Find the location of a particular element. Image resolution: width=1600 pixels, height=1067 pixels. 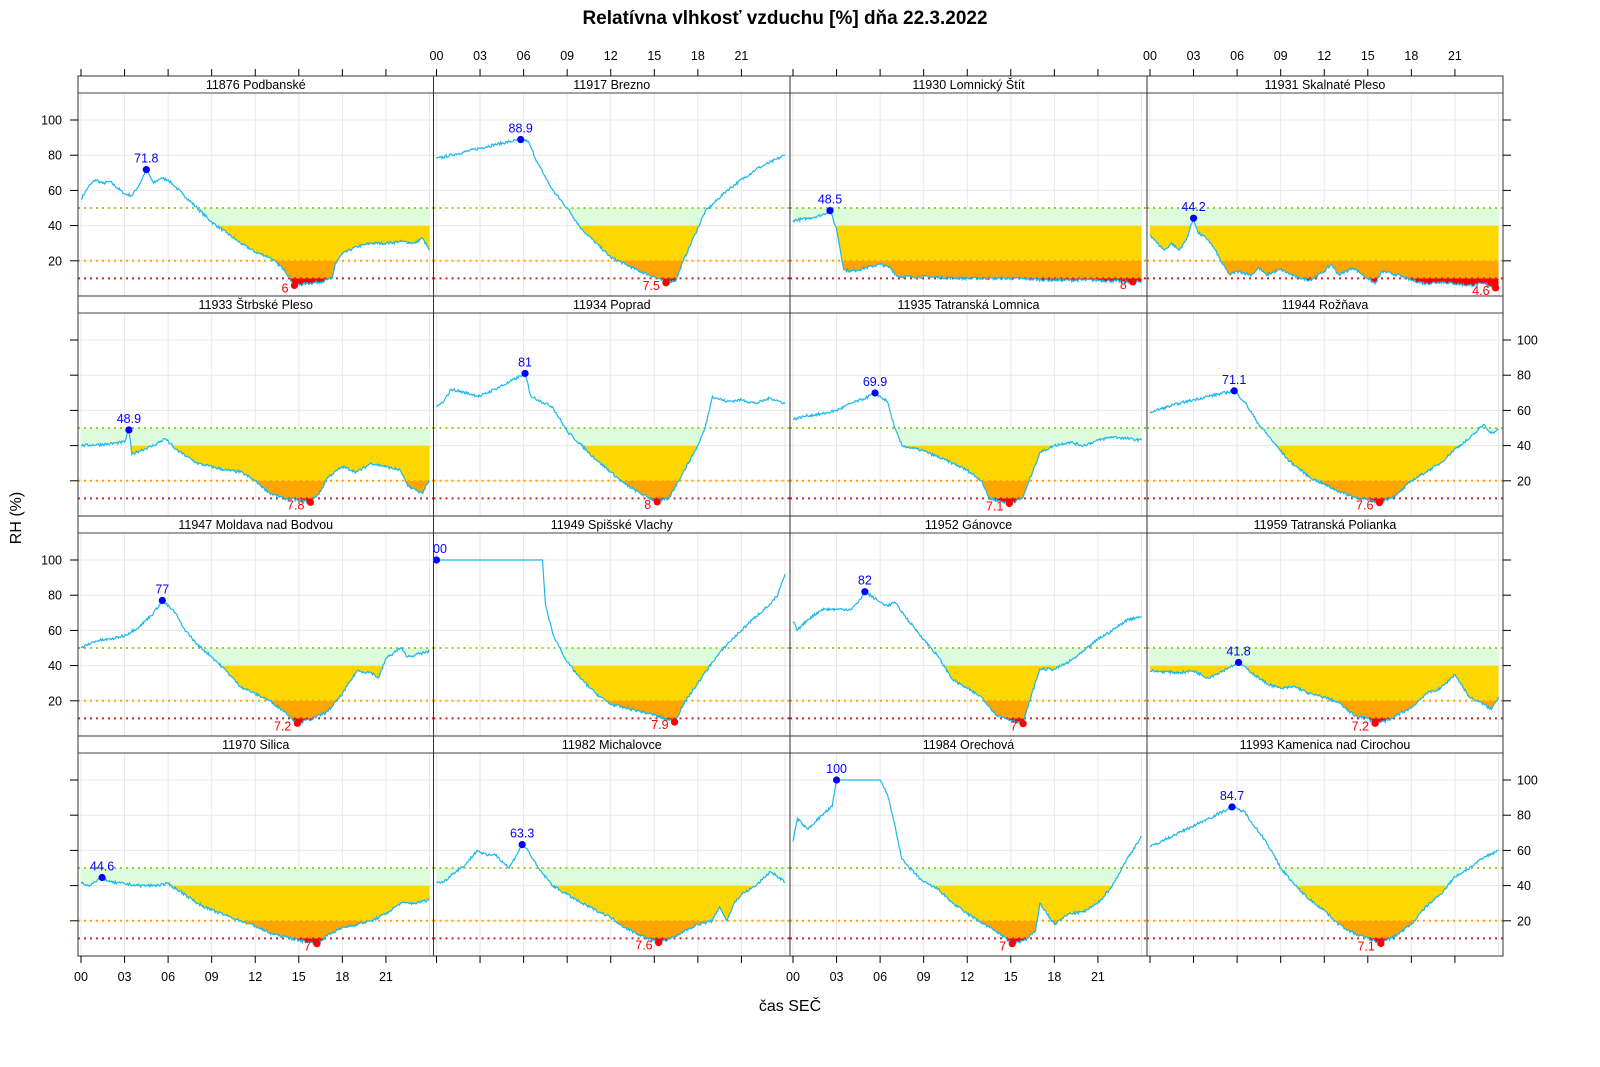

max-label: 44.6 is located at coordinates (102, 867).